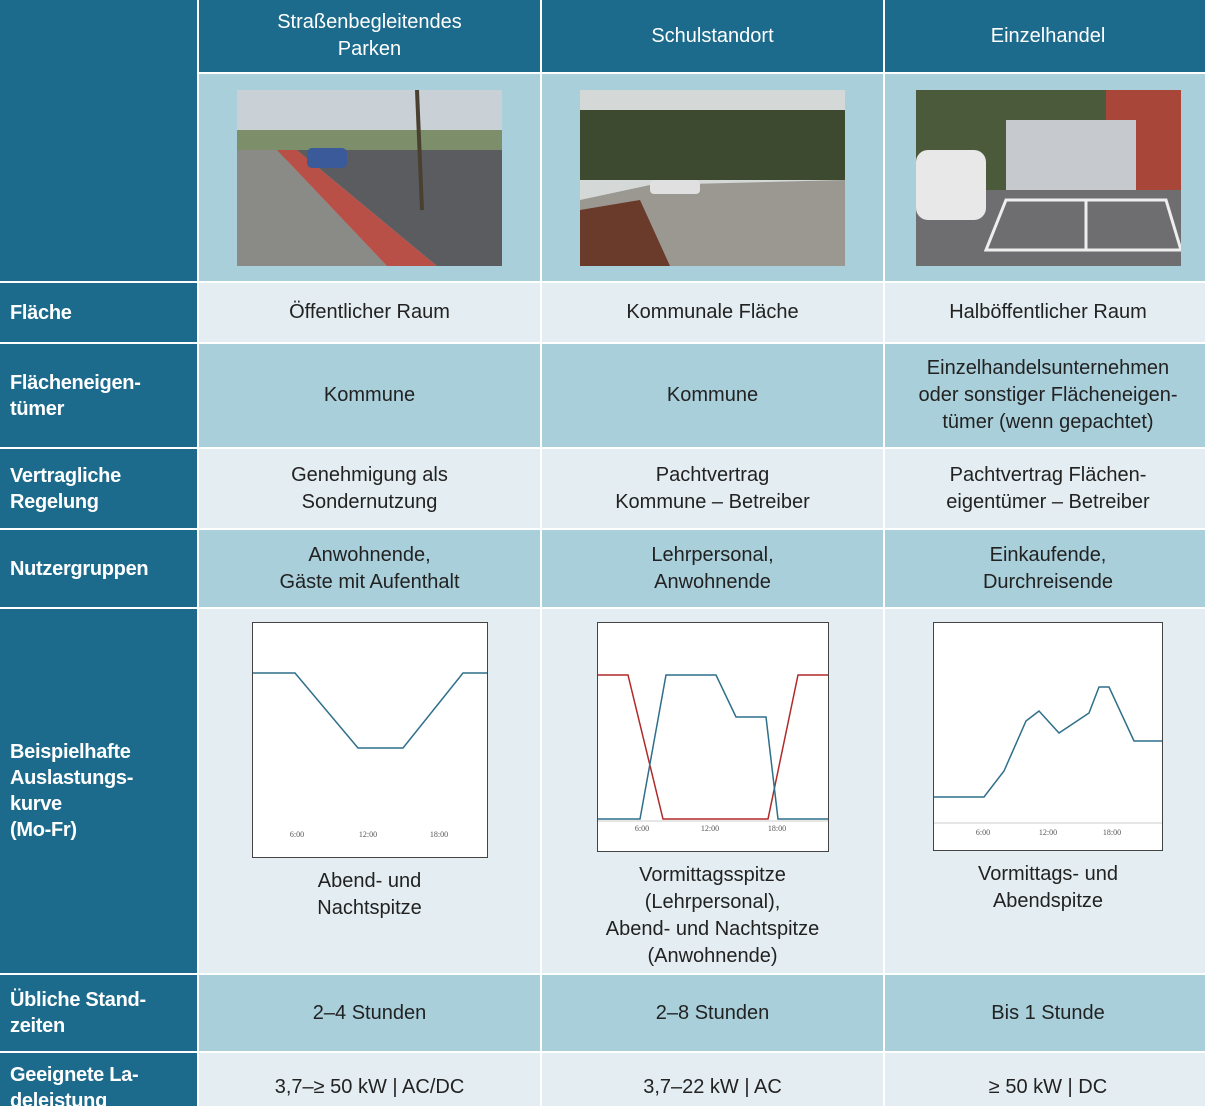 The width and height of the screenshot is (1205, 1106). I want to click on cell: Einkaufende, Durchreisende, so click(1045, 568).